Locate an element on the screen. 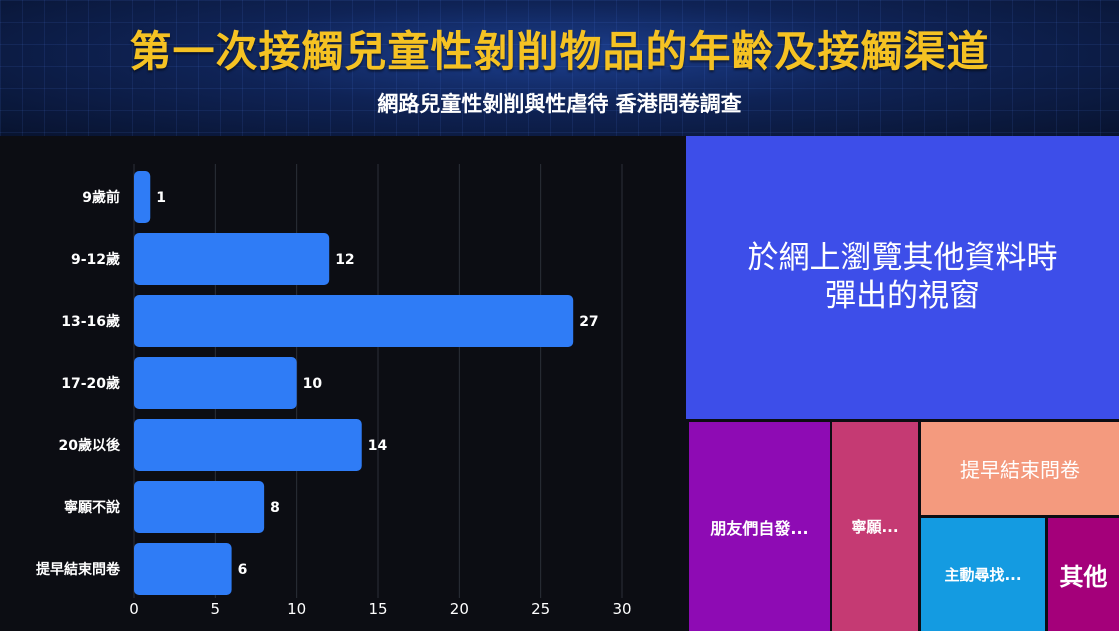 This screenshot has width=1119, height=631. treemap-tile-label: 其他 is located at coordinates (1083, 577).